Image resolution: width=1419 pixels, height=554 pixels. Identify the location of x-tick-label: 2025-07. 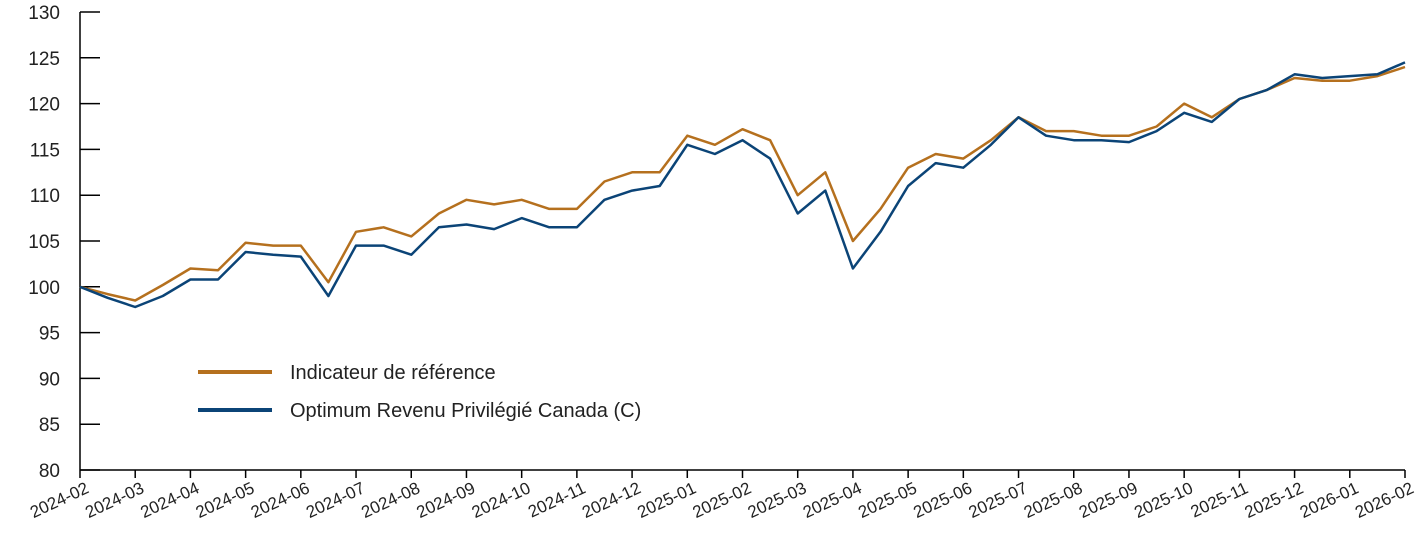
(998, 500).